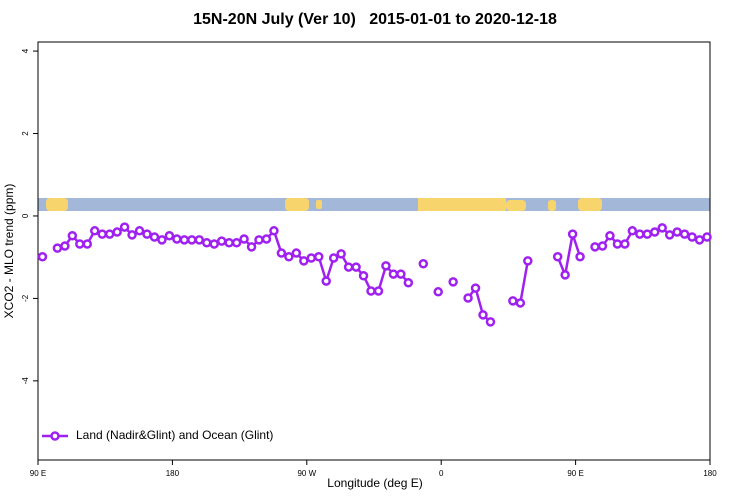 The height and width of the screenshot is (500, 750). I want to click on x-axis-label: Longitude (deg E), so click(374, 483).